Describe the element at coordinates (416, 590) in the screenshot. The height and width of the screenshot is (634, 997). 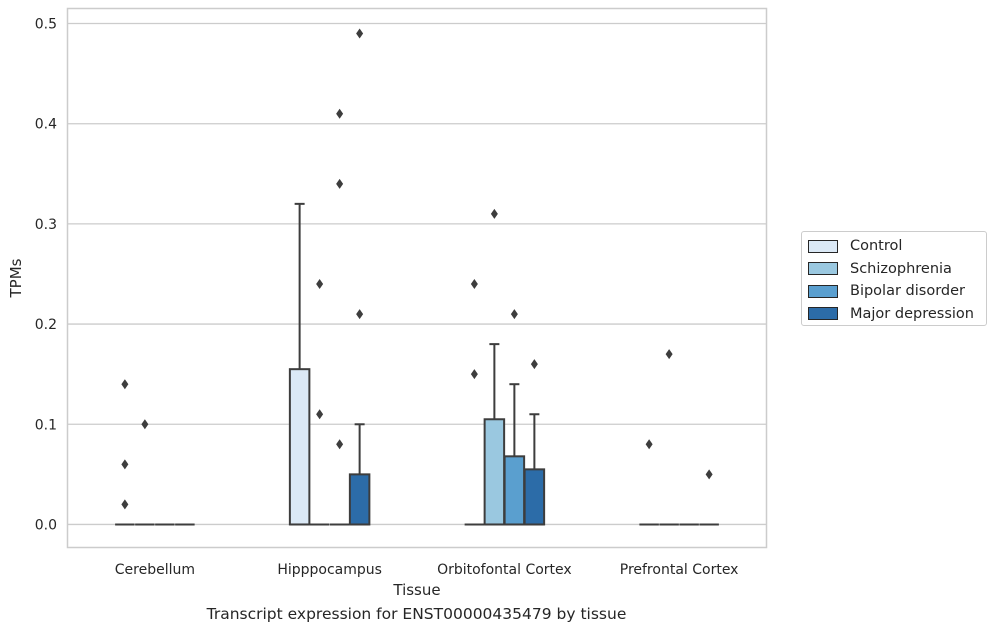
I see `x-axis-title: Tissue` at that location.